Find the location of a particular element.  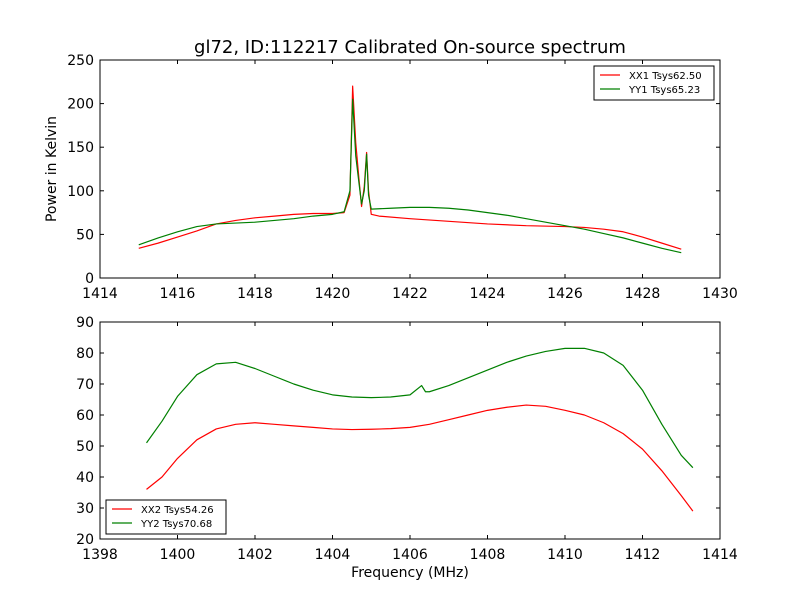

y-tick-label: 70 is located at coordinates (85, 385).